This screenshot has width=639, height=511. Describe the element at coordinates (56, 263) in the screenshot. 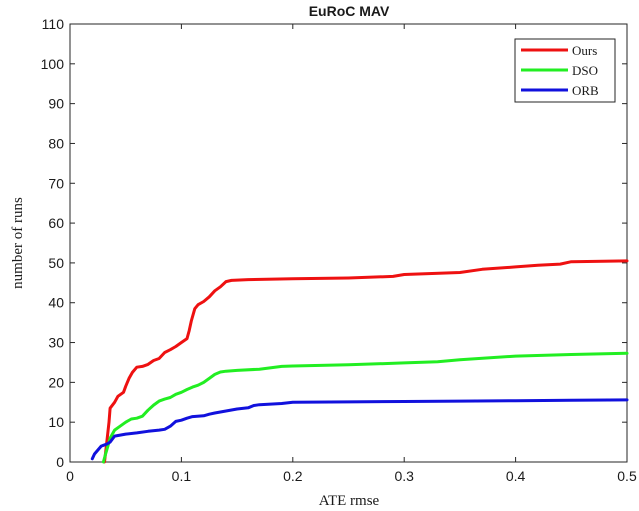

I see `y-tick-label: 50` at that location.